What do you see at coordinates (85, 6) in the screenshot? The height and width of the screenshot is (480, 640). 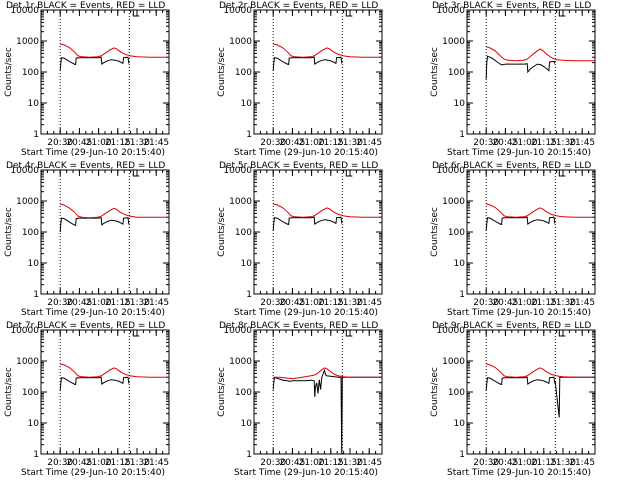 I see `chart-title: Det 1r BLACK = Events, RED = LLD` at bounding box center [85, 6].